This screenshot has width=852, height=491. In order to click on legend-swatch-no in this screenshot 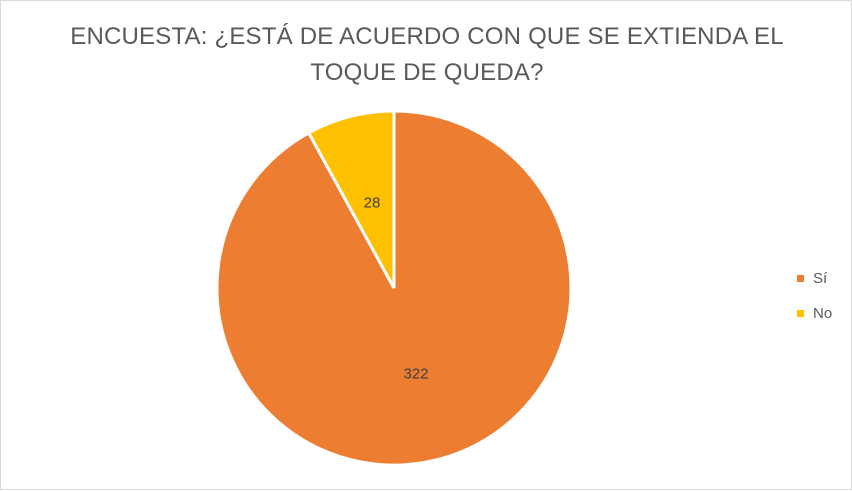, I will do `click(800, 313)`.